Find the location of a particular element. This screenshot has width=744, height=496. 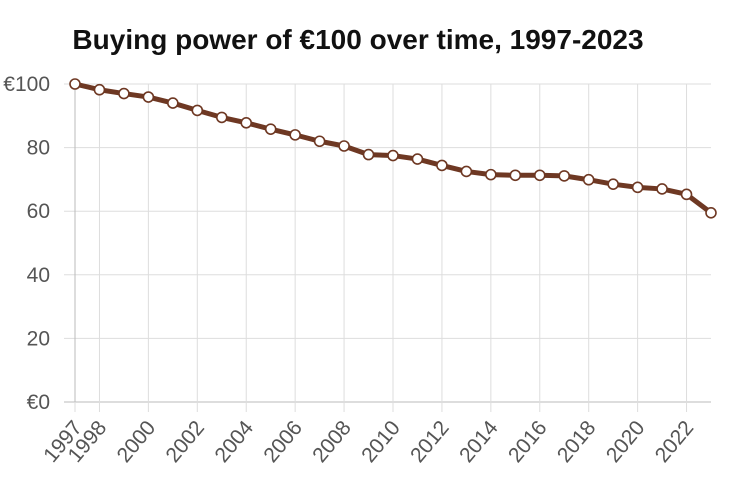

y-tick-label: €0 is located at coordinates (38, 402).